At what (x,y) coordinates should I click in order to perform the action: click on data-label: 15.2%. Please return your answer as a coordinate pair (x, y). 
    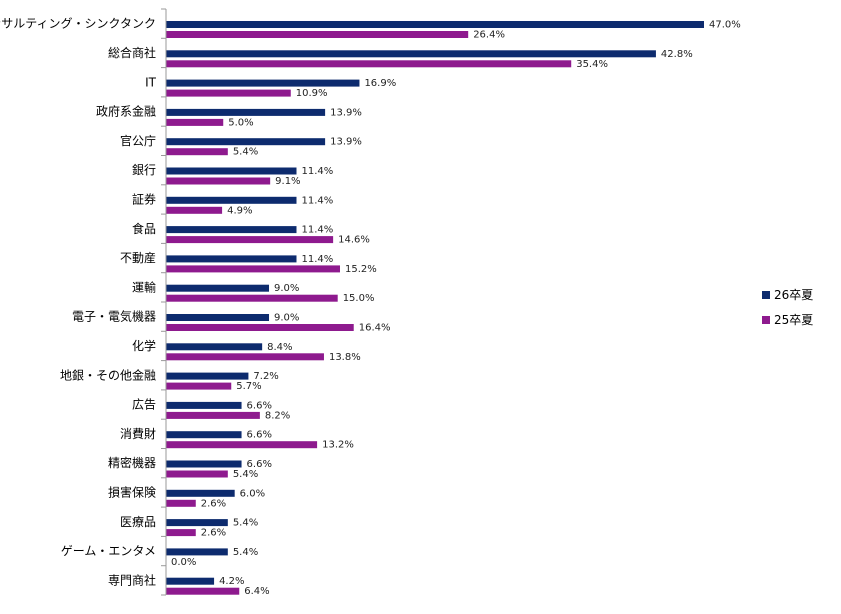
    Looking at the image, I should click on (361, 269).